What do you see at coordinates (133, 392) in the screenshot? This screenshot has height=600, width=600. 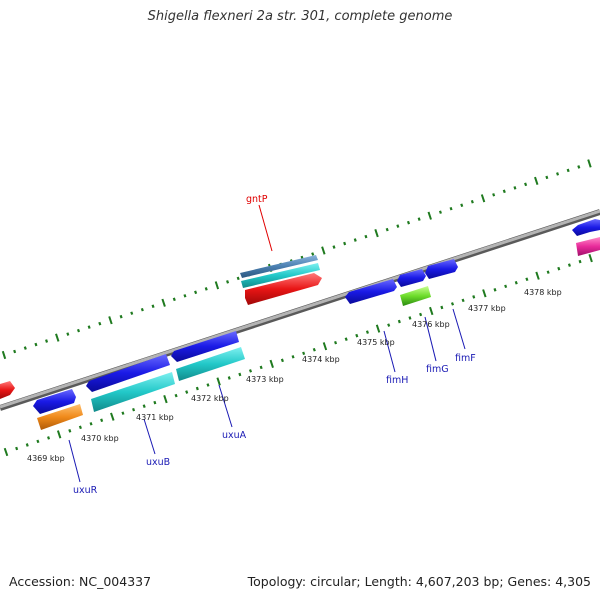 I see `gene-arrow-cyan-uxuB` at bounding box center [133, 392].